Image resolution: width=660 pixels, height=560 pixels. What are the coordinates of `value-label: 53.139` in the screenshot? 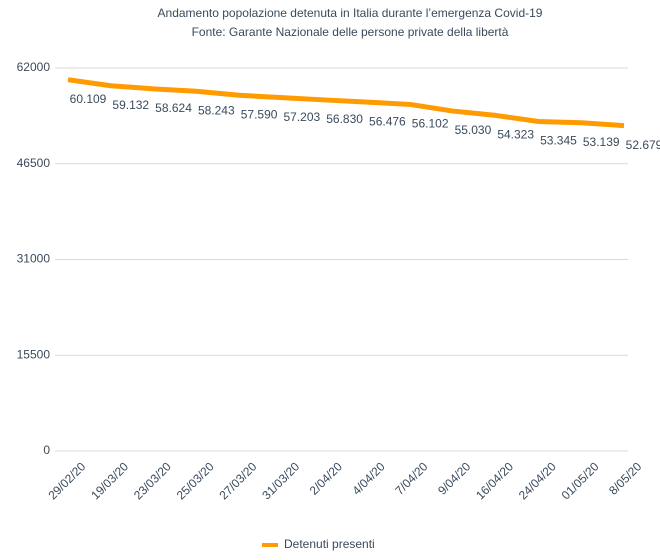 It's located at (601, 142).